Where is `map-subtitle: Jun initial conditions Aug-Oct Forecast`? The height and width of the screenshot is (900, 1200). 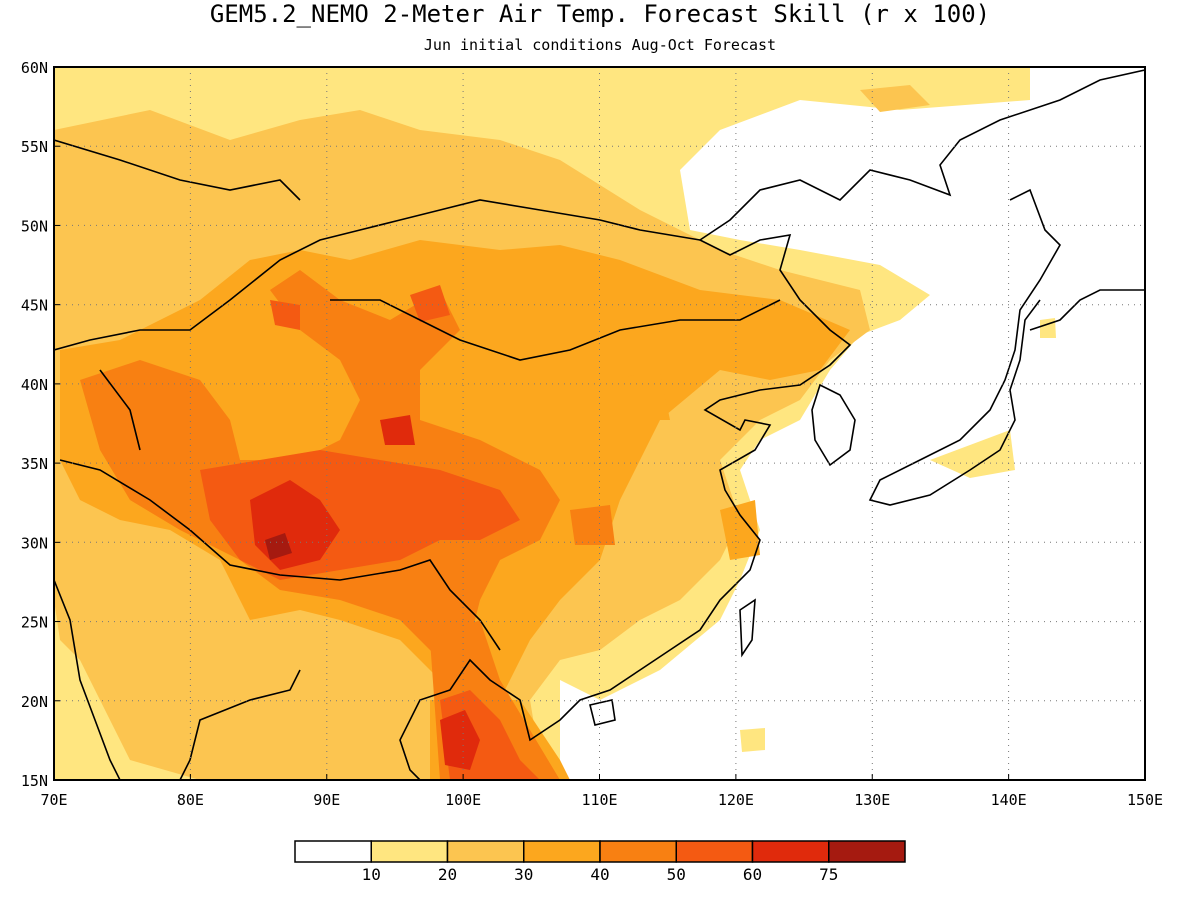
map-subtitle: Jun initial conditions Aug-Oct Forecast is located at coordinates (600, 45).